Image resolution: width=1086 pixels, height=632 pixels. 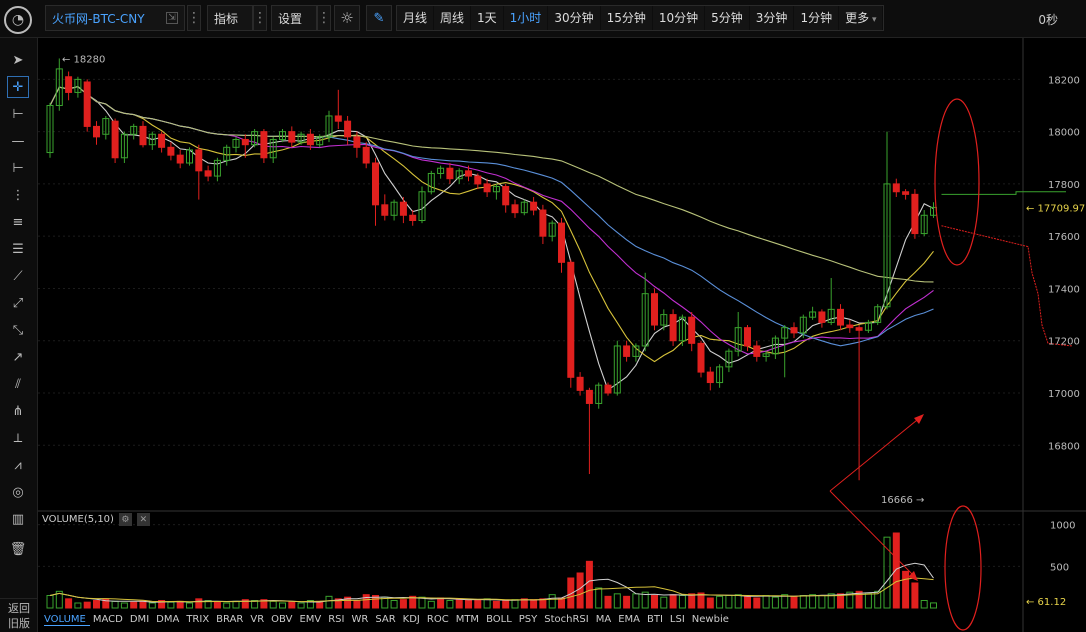 What do you see at coordinates (679, 18) in the screenshot?
I see `interval-6: 10分钟` at bounding box center [679, 18].